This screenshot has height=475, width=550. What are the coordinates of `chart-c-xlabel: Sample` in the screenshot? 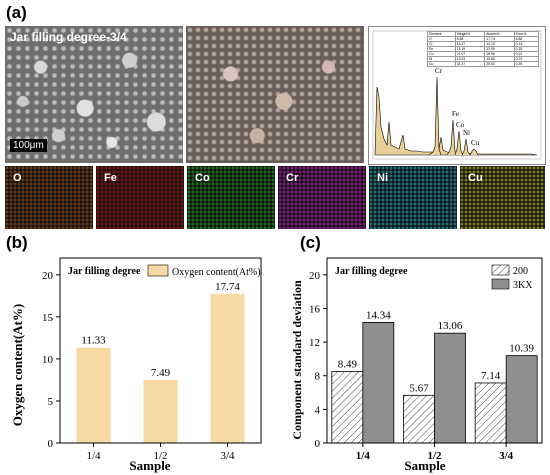 It's located at (424, 465).